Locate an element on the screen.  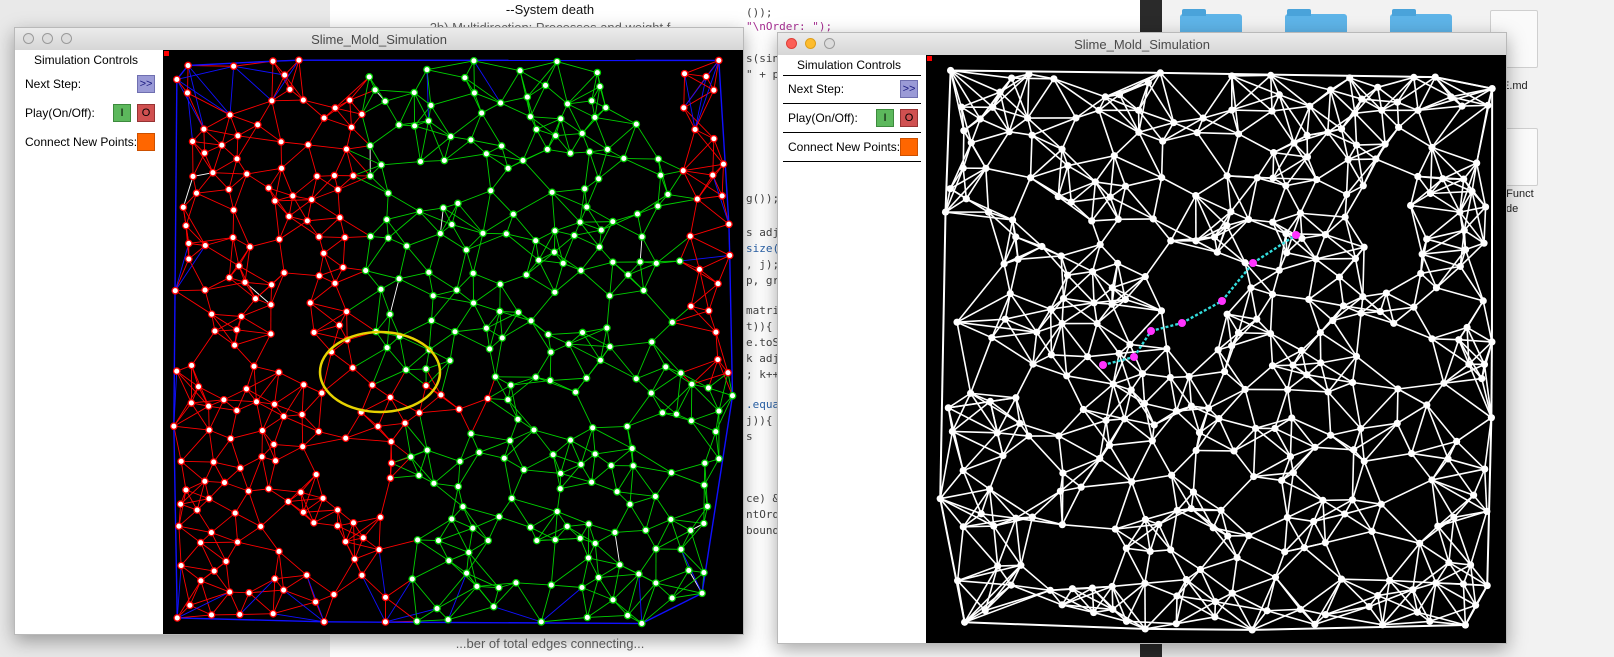
file-label: _Funct is located at coordinates (1517, 194).